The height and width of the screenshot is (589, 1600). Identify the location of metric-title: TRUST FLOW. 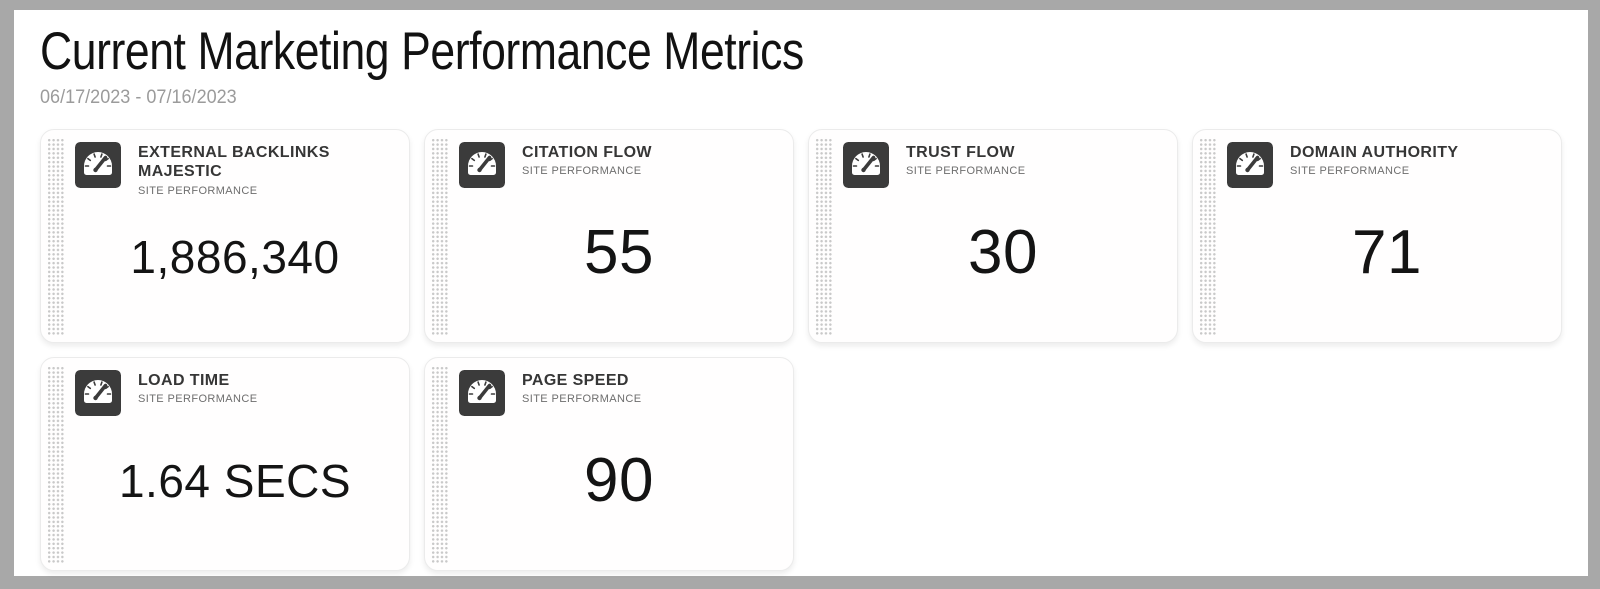
(960, 152).